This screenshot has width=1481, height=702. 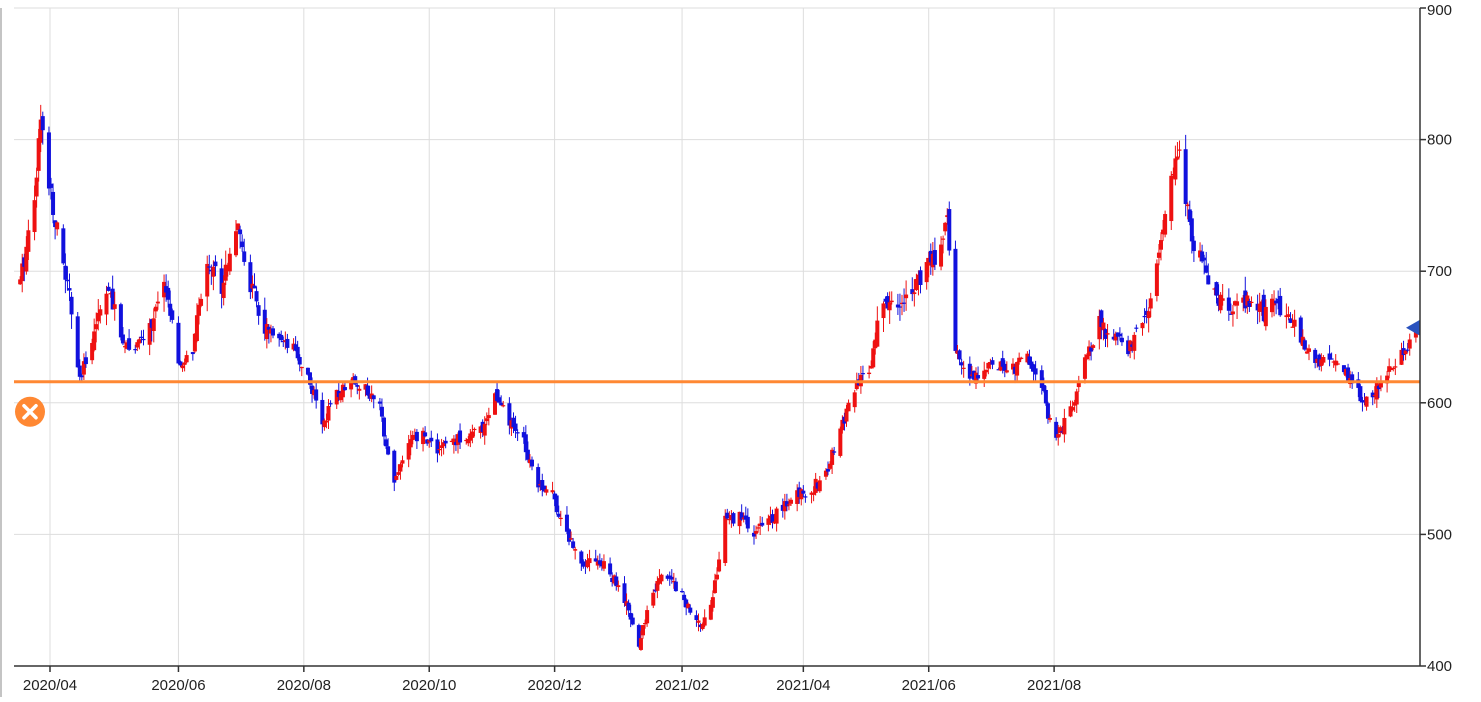 What do you see at coordinates (1439, 403) in the screenshot?
I see `y-tick-label: 600` at bounding box center [1439, 403].